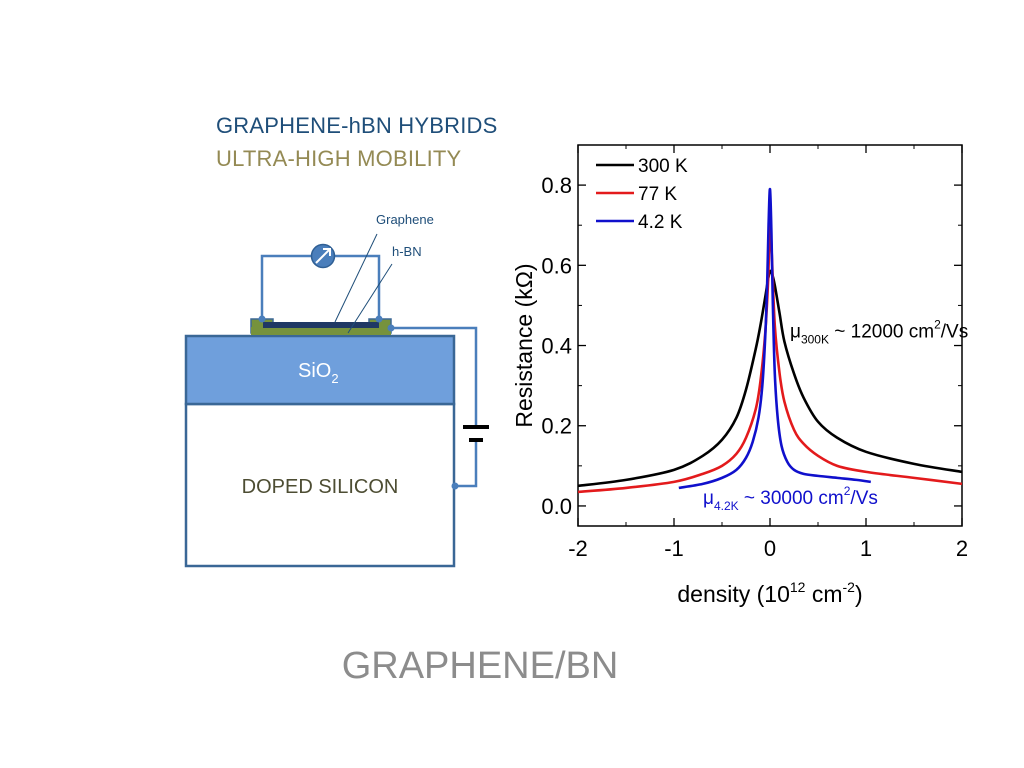 This screenshot has width=1024, height=768. What do you see at coordinates (314, 371) in the screenshot?
I see `sio2-label-main: SiO` at bounding box center [314, 371].